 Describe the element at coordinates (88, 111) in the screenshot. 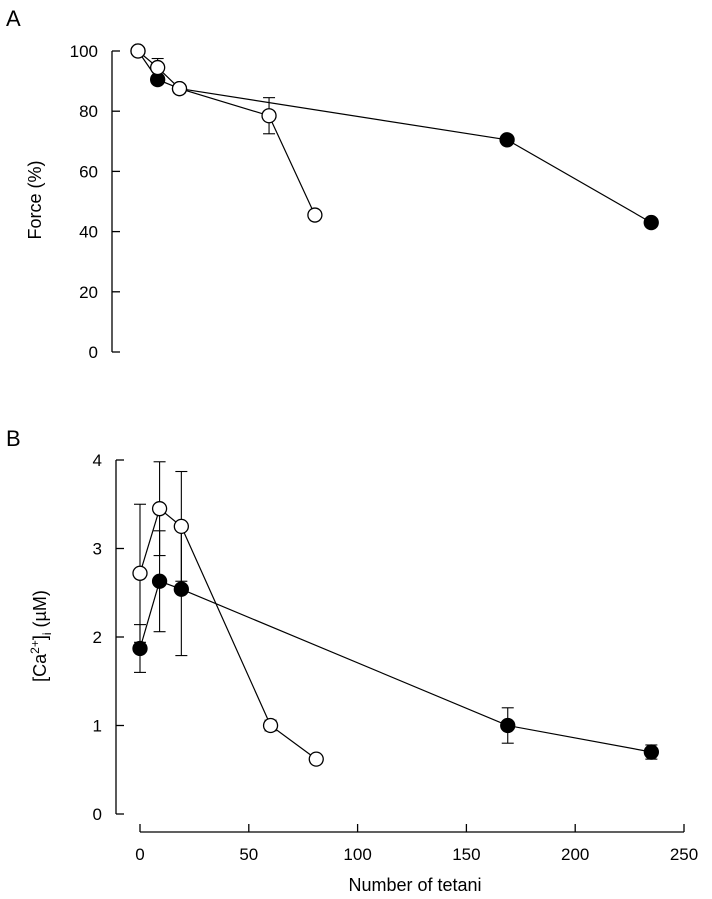

I see `y-tick-label: 80` at that location.